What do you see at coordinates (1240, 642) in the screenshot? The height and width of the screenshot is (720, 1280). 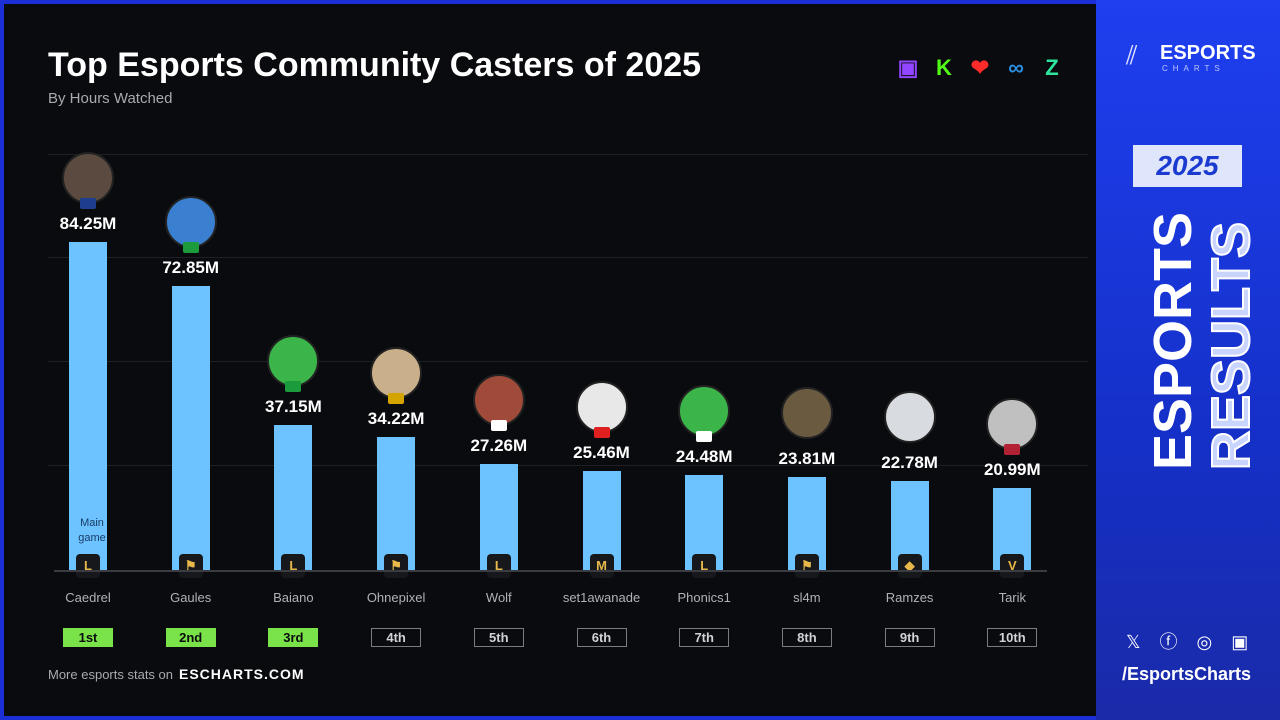 I see `linkedin-icon: ▣` at bounding box center [1240, 642].